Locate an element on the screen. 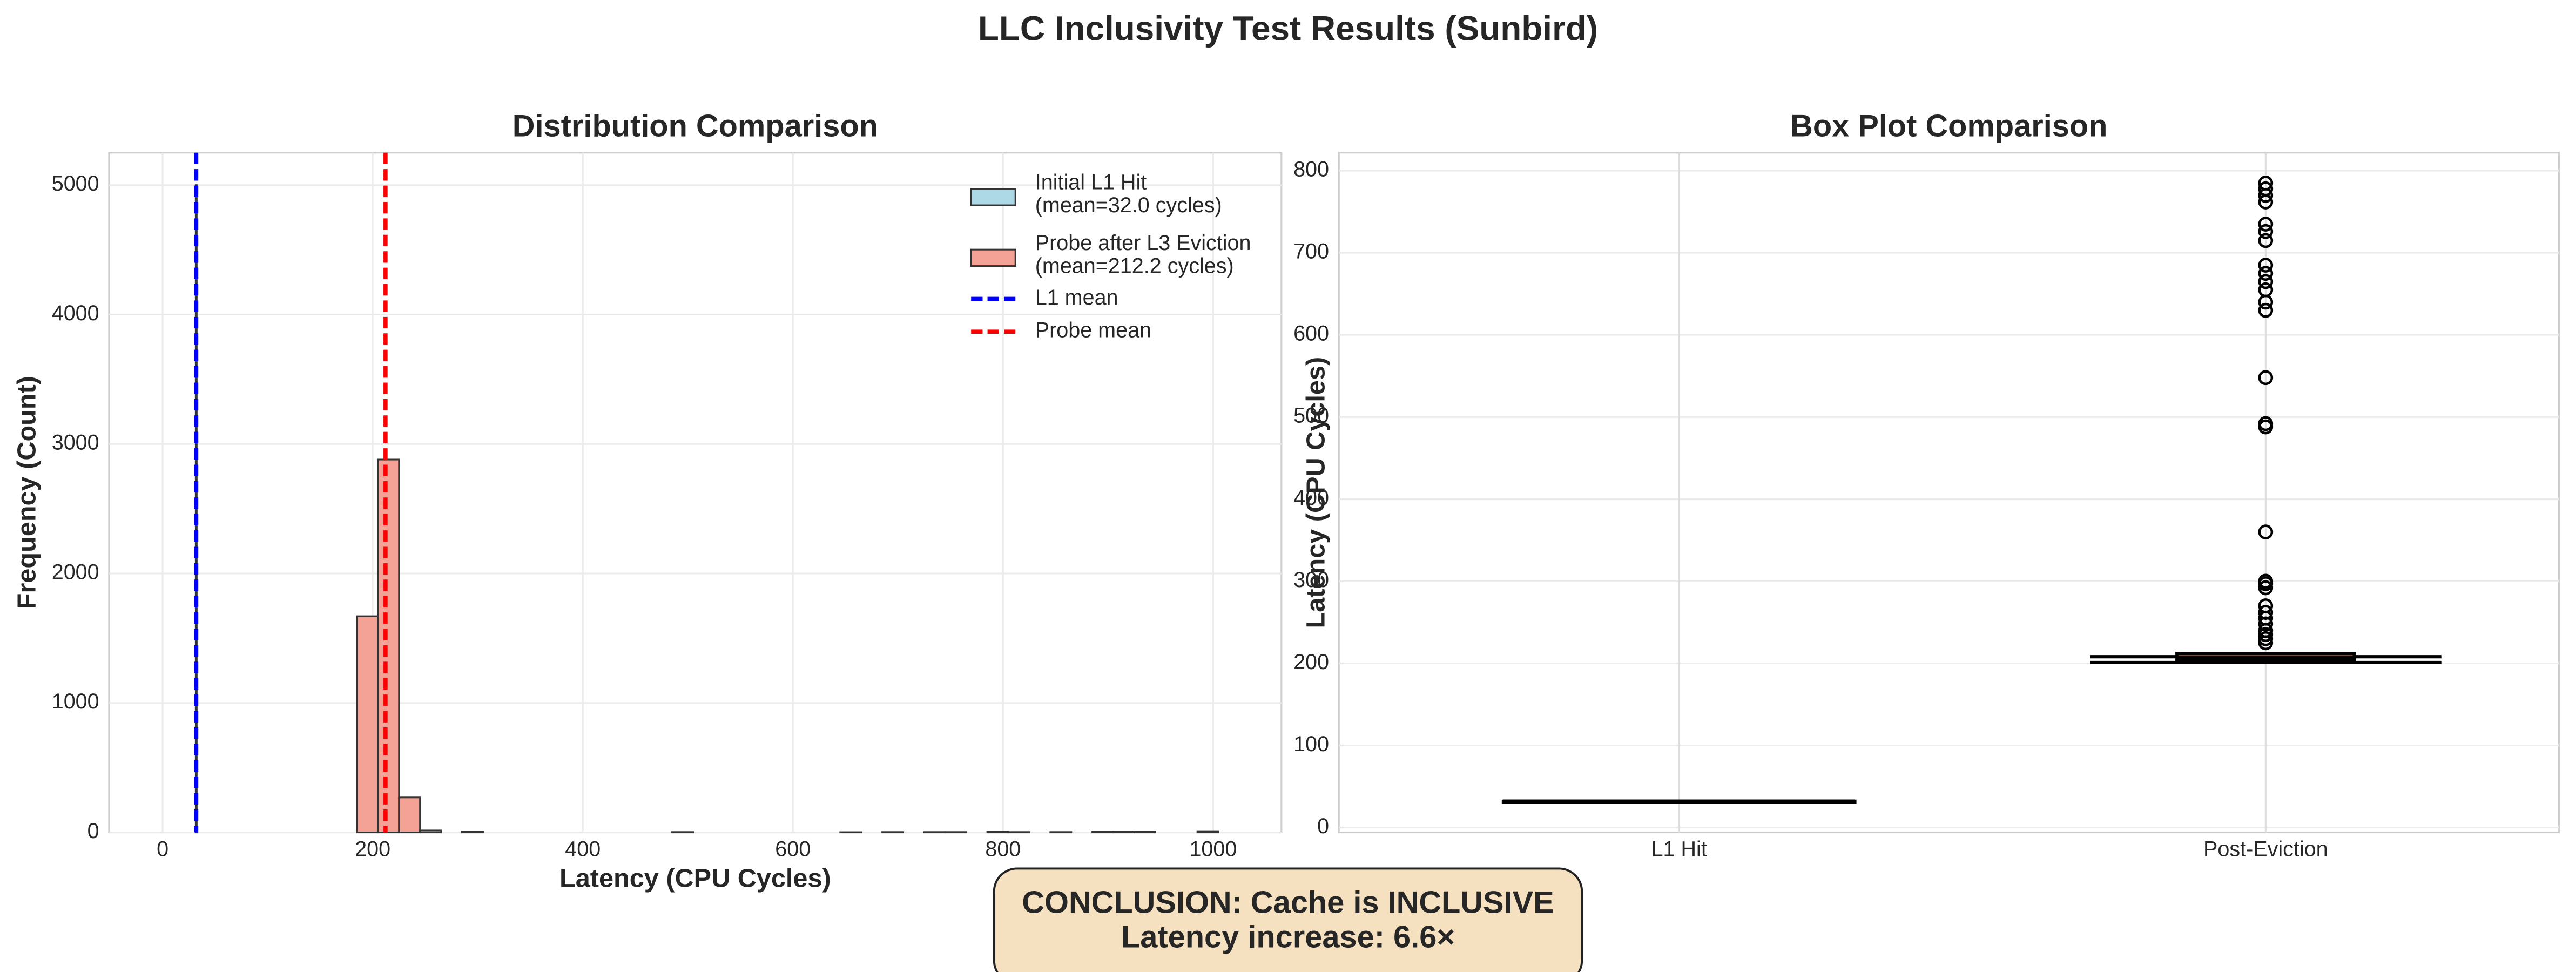 This screenshot has width=2576, height=972. legend-label: Initial L1 Hit (mean=32.0 cycles) is located at coordinates (1128, 194).